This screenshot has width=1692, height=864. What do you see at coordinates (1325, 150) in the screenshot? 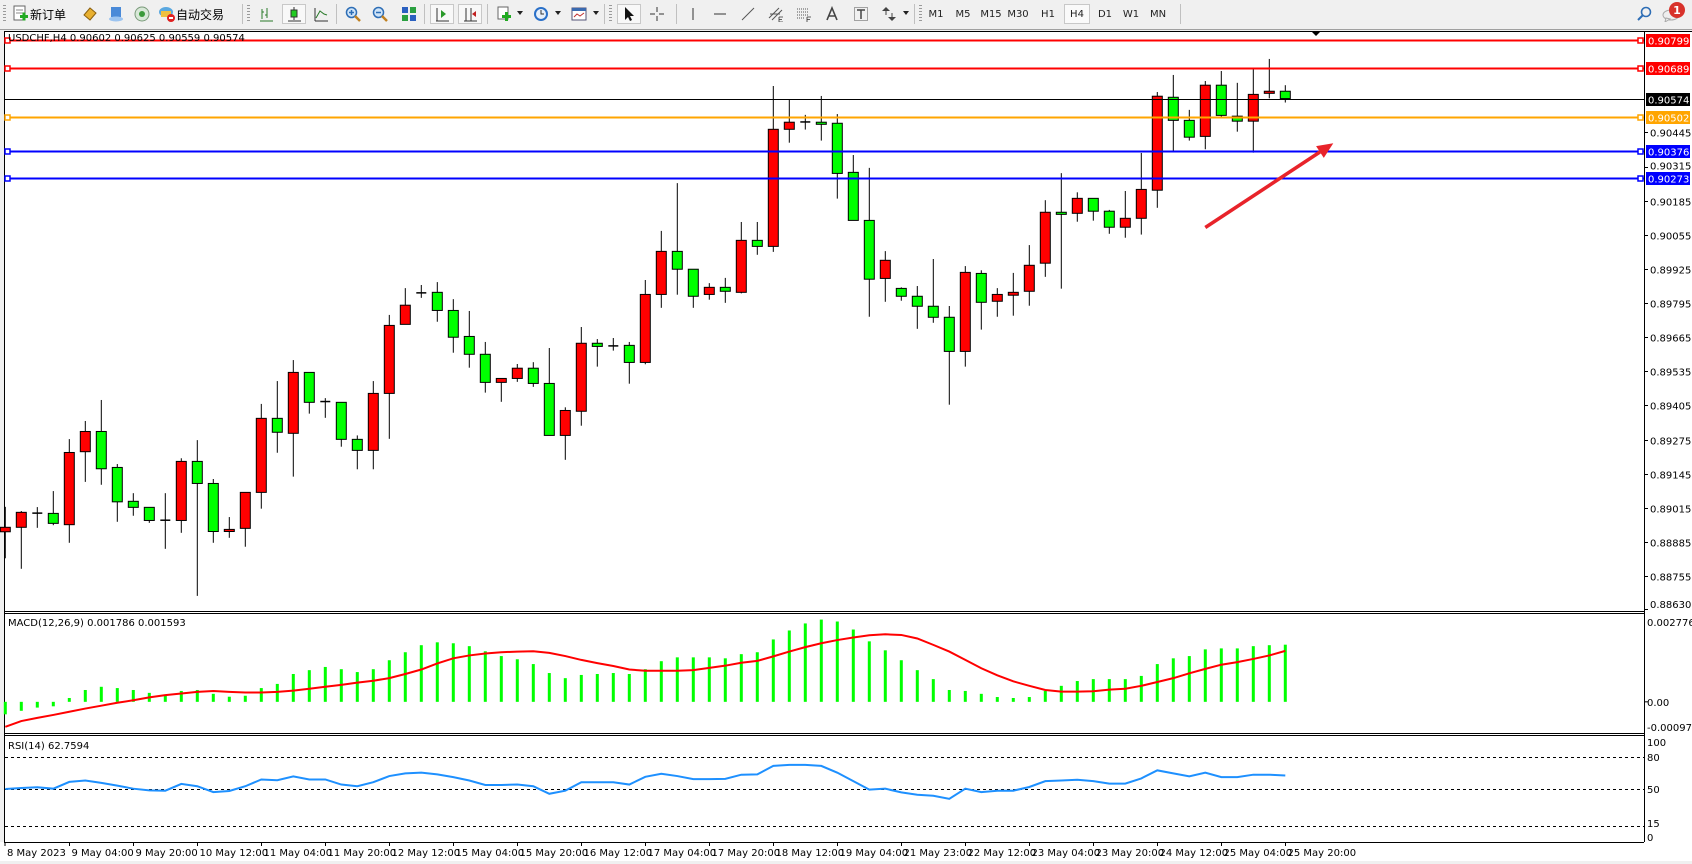
I see `arrow-head-icon` at bounding box center [1325, 150].